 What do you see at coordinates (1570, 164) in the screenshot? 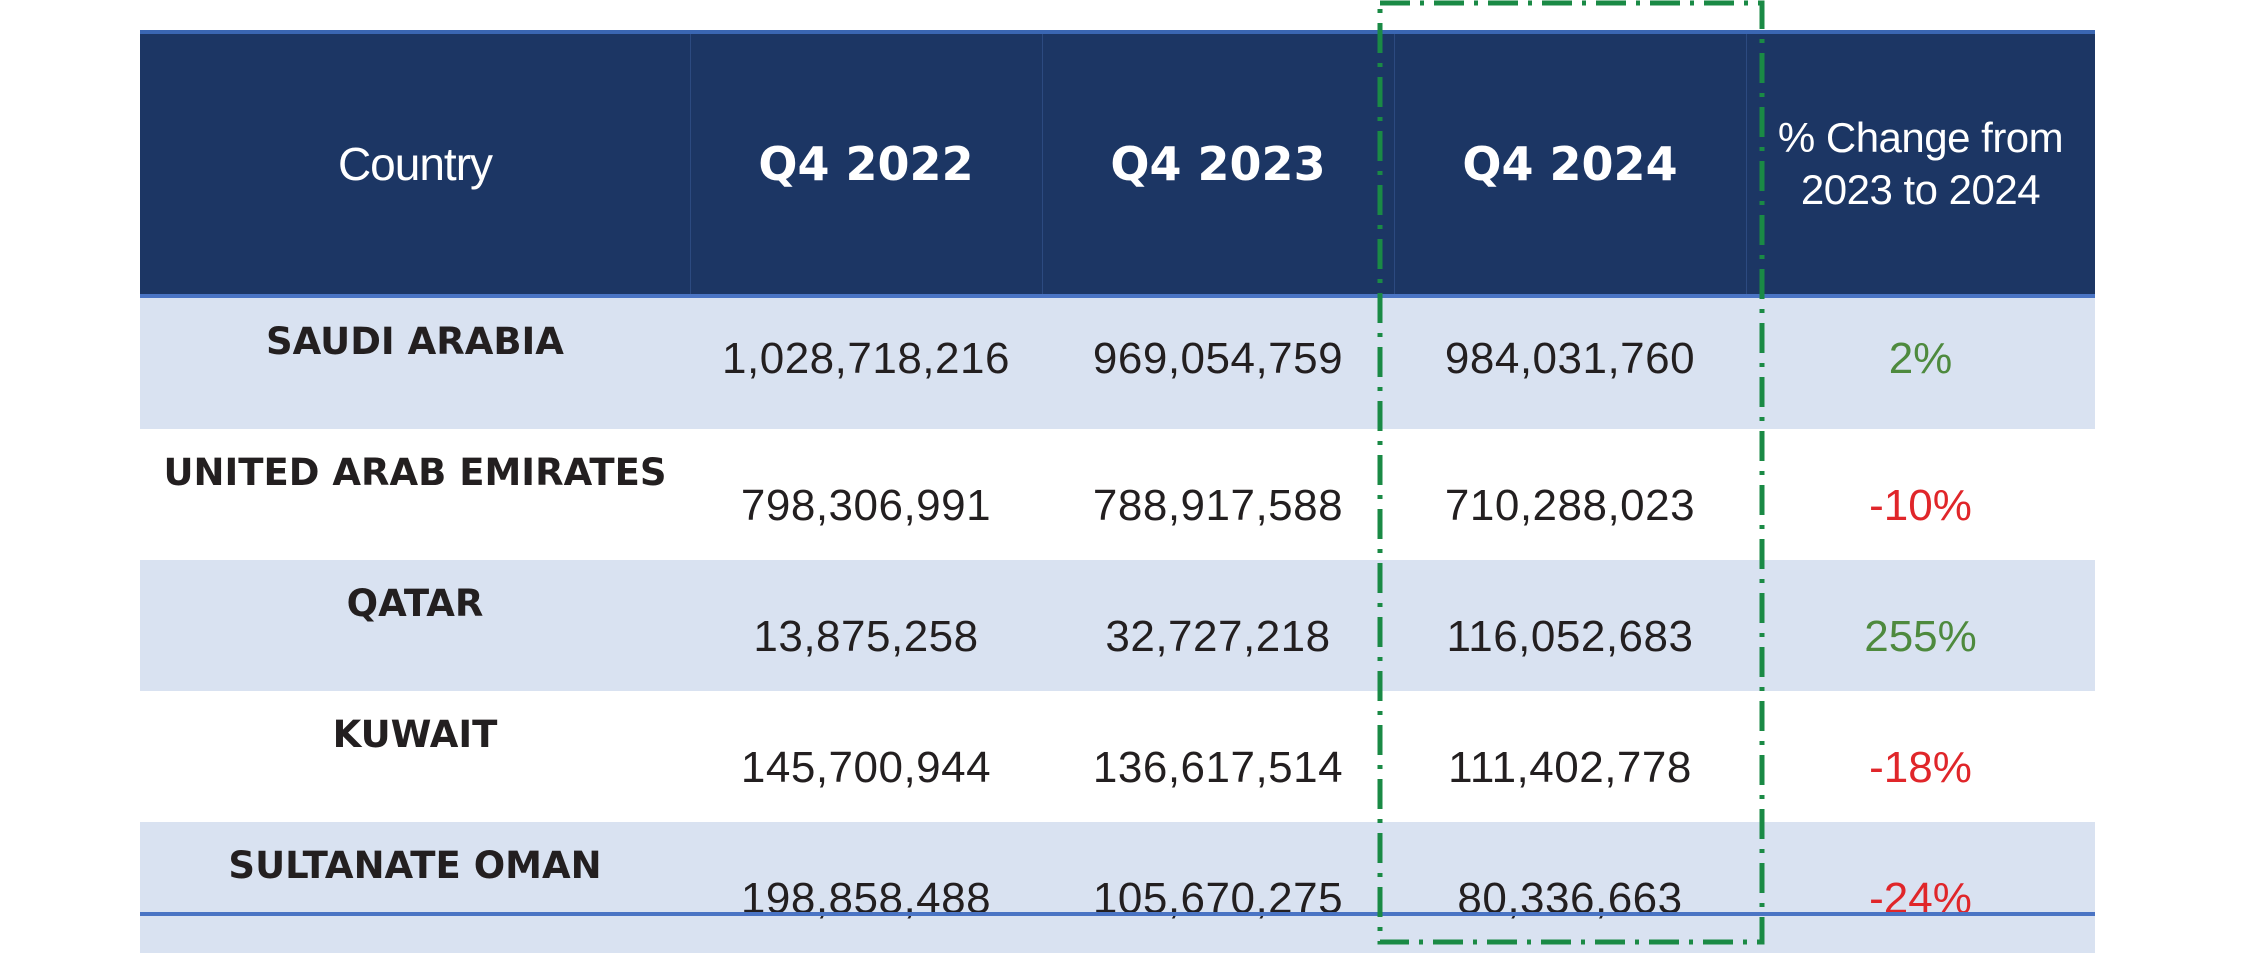
I see `header-q4-2024: Q4 2024` at bounding box center [1570, 164].